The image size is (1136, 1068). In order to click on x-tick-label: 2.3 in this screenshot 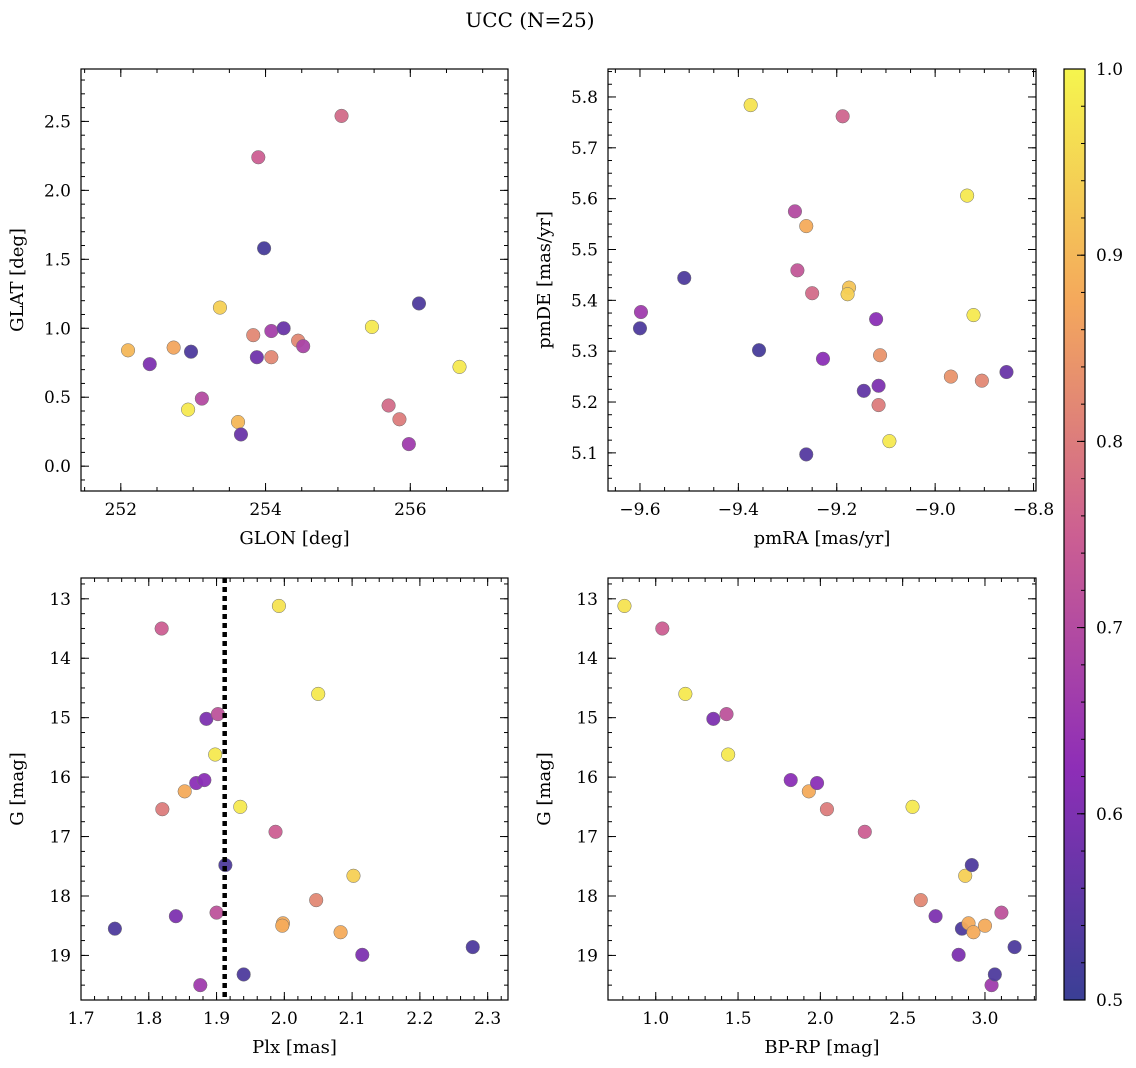, I will do `click(487, 1019)`.